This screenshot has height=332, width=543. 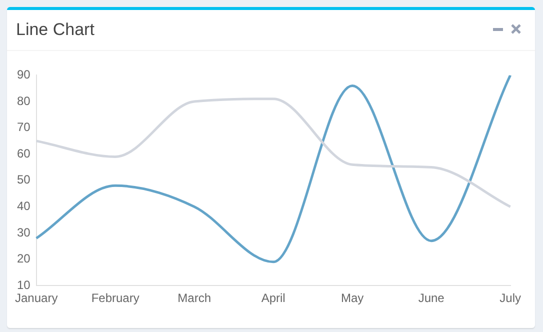 I want to click on x-tick-label: May, so click(x=352, y=298).